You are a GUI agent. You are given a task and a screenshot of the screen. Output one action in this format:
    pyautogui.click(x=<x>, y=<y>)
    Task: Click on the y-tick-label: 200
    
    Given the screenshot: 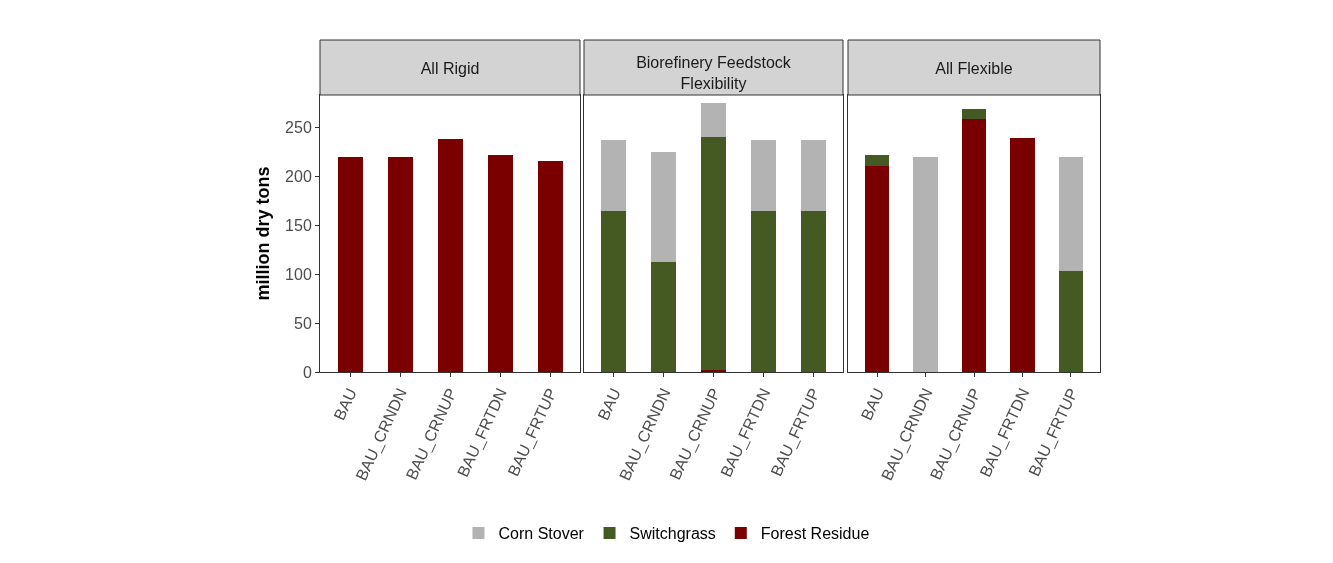 What is the action you would take?
    pyautogui.click(x=298, y=176)
    